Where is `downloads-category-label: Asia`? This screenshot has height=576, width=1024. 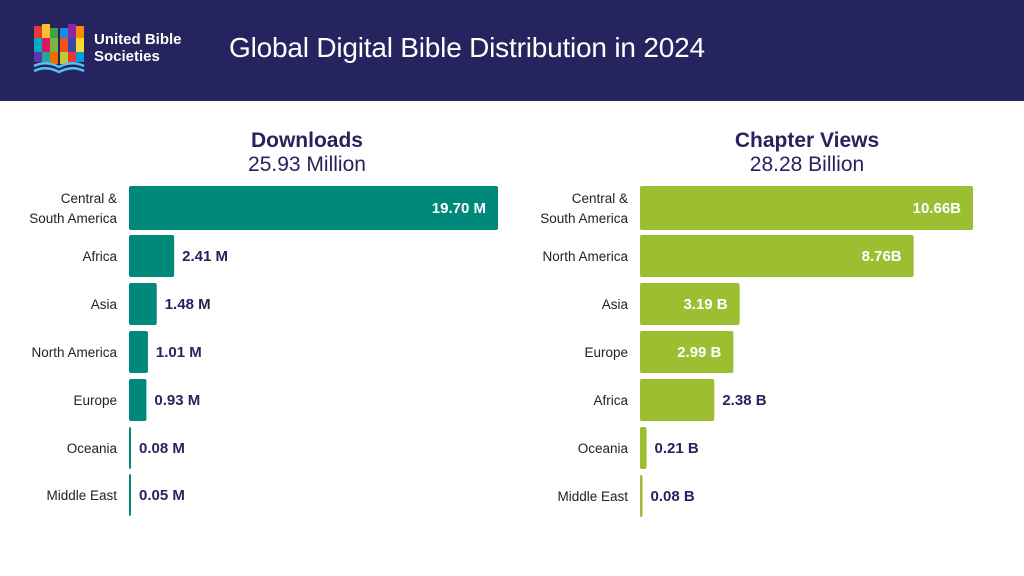 downloads-category-label: Asia is located at coordinates (104, 304).